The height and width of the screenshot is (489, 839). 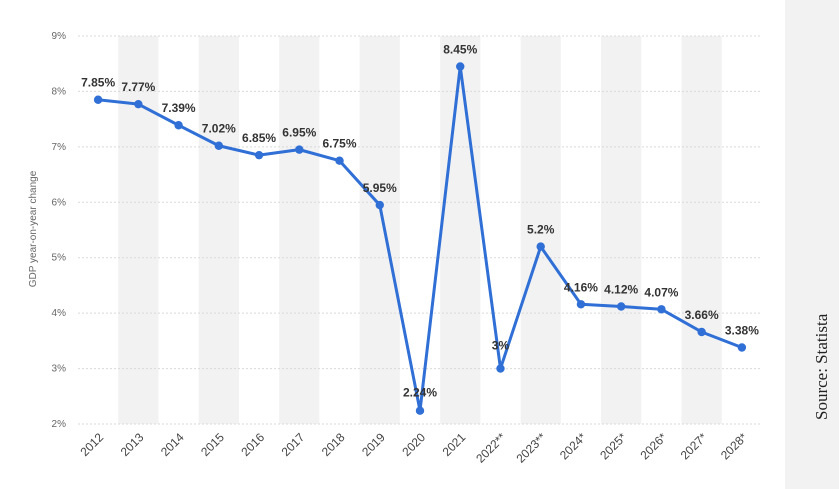 What do you see at coordinates (293, 444) in the screenshot?
I see `x-tick-label: 2017` at bounding box center [293, 444].